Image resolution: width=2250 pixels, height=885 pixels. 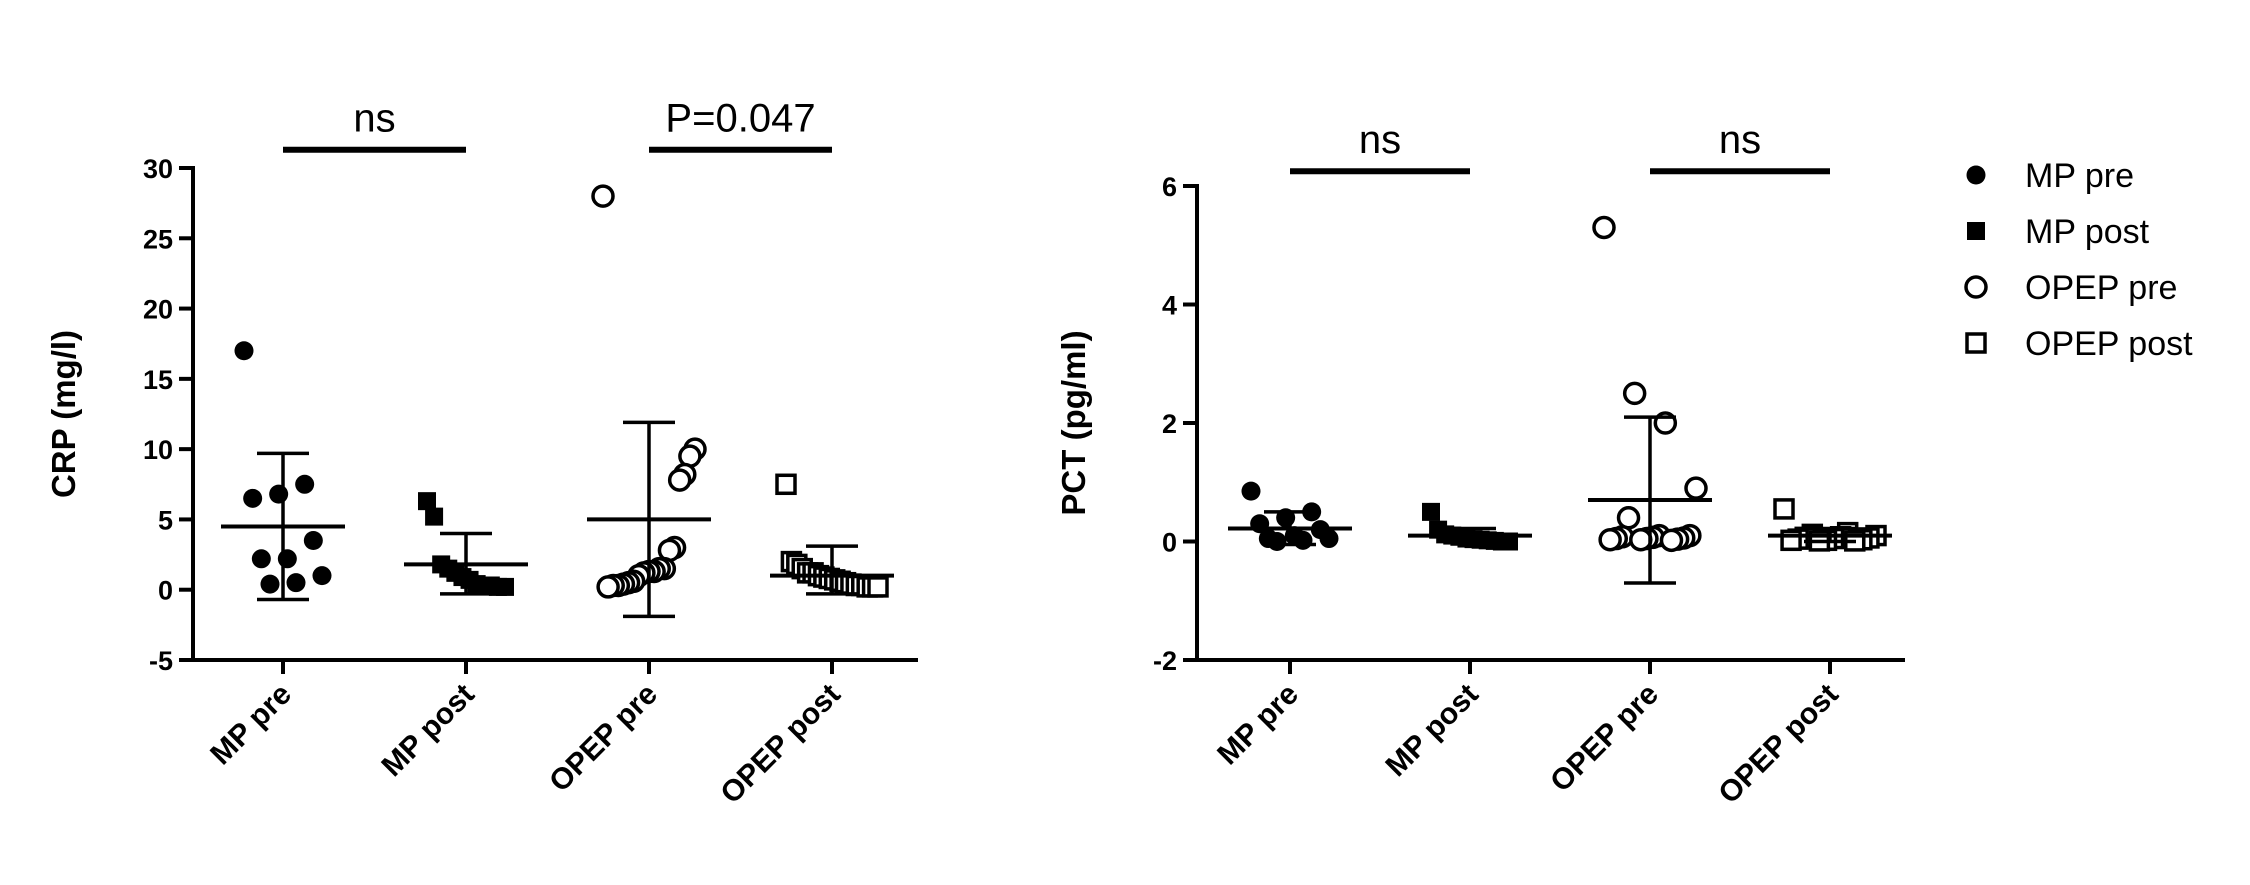 What do you see at coordinates (2101, 288) in the screenshot?
I see `legend-label: OPEP pre` at bounding box center [2101, 288].